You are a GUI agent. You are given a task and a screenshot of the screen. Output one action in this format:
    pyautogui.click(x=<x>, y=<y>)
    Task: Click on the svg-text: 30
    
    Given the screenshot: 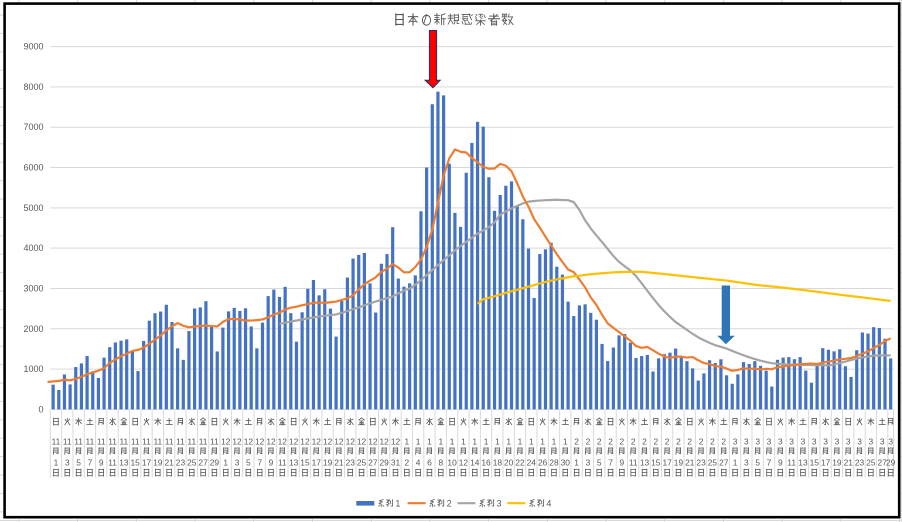 What is the action you would take?
    pyautogui.click(x=566, y=463)
    